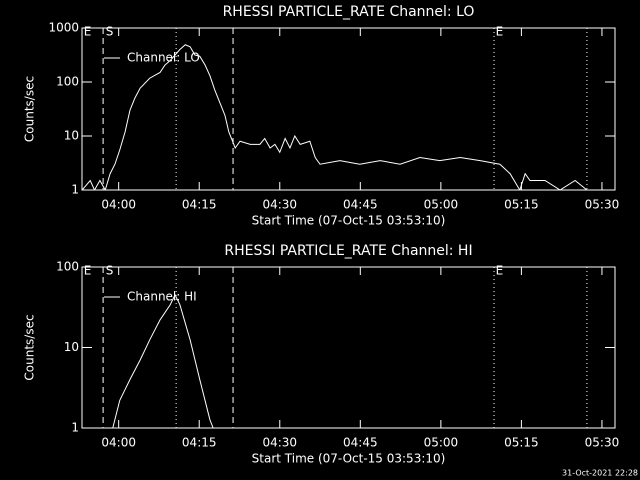 The height and width of the screenshot is (480, 640). What do you see at coordinates (163, 360) in the screenshot?
I see `data-line` at bounding box center [163, 360].